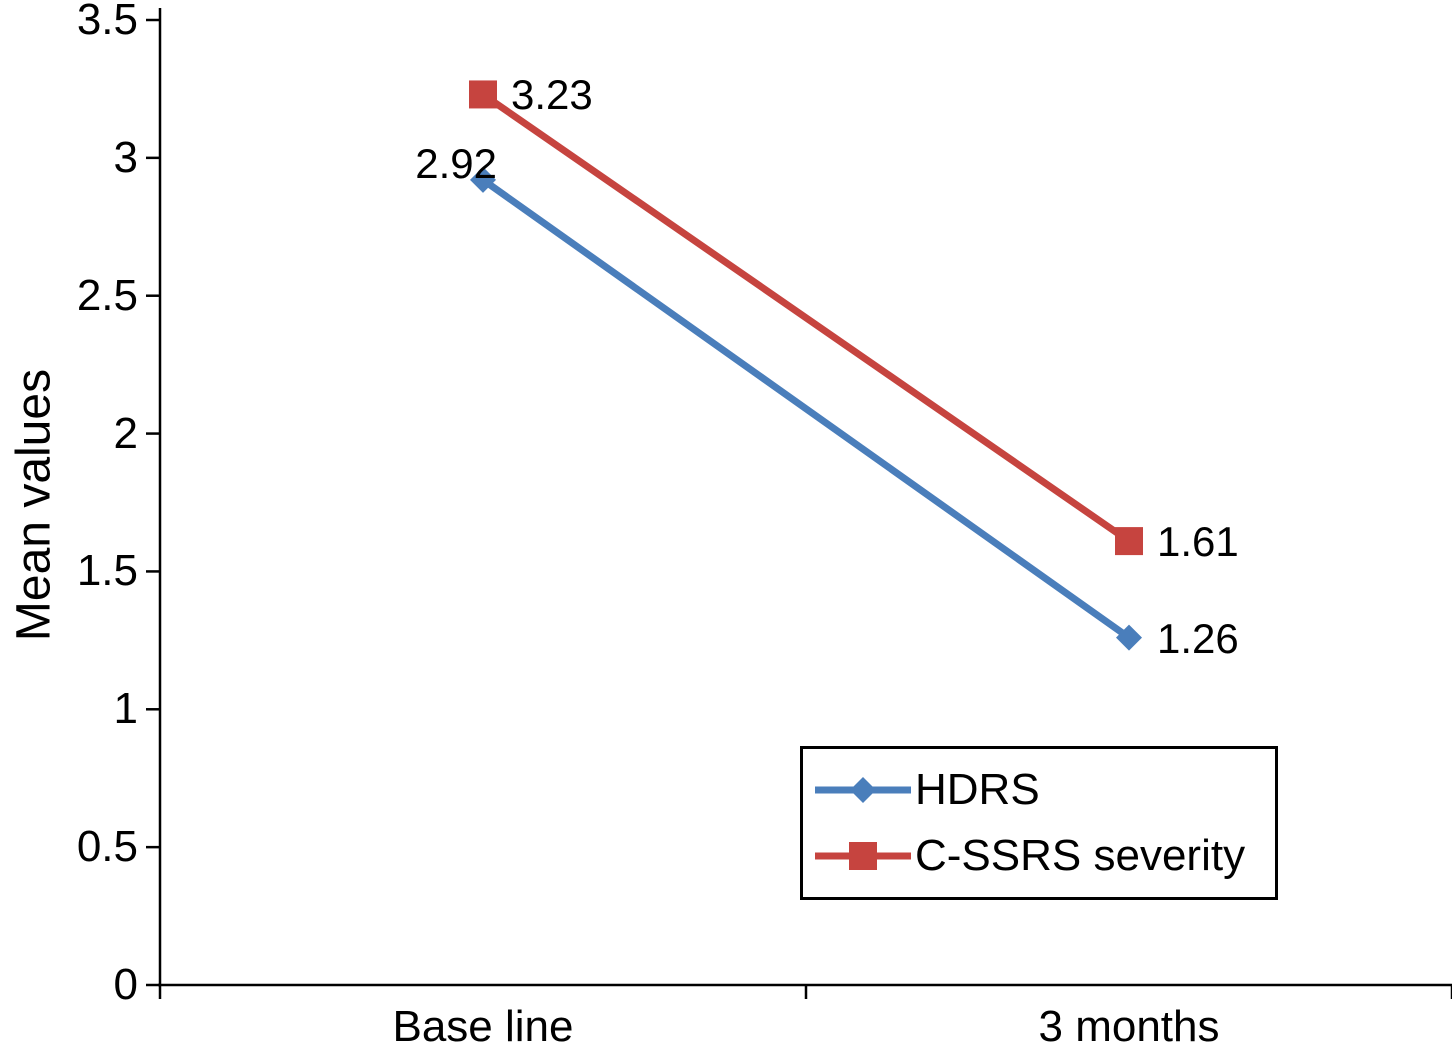 Image resolution: width=1452 pixels, height=1056 pixels. What do you see at coordinates (1129, 1026) in the screenshot?
I see `x-category-label: 3 months` at bounding box center [1129, 1026].